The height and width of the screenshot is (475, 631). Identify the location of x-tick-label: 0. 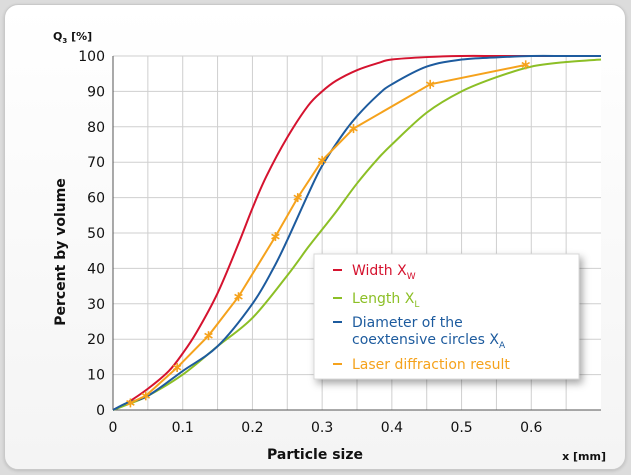
(113, 428).